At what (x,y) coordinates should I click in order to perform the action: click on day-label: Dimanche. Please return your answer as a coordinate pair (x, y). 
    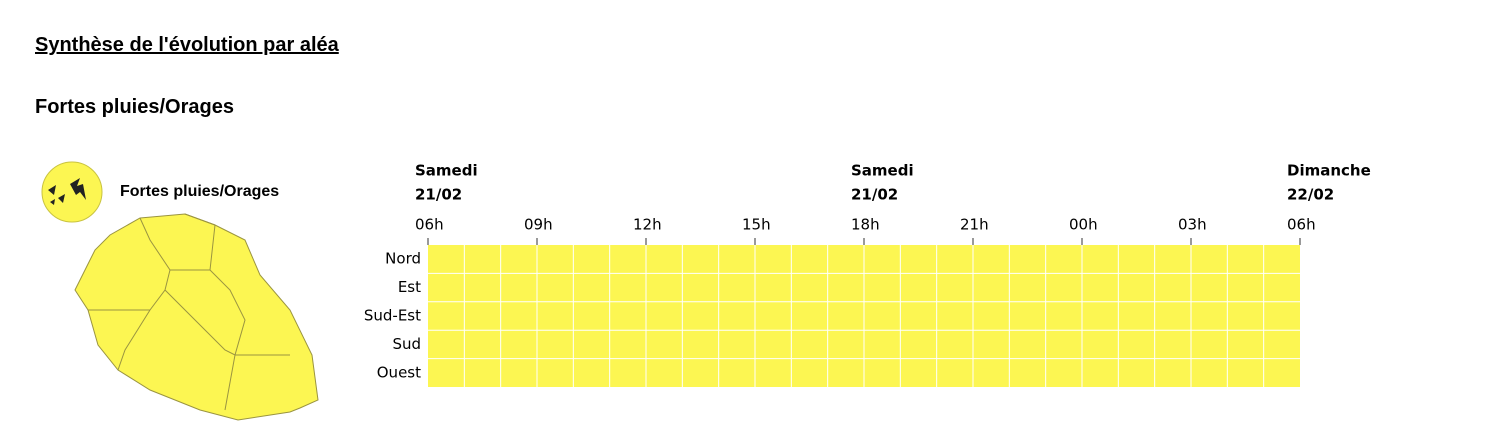
    Looking at the image, I should click on (1329, 171).